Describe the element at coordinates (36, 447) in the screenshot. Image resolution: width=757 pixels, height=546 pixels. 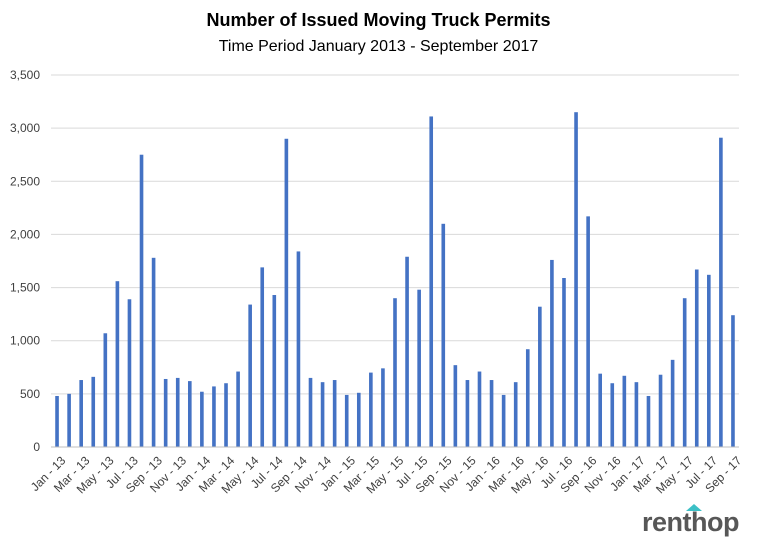
I see `y-tick-label: 0` at that location.